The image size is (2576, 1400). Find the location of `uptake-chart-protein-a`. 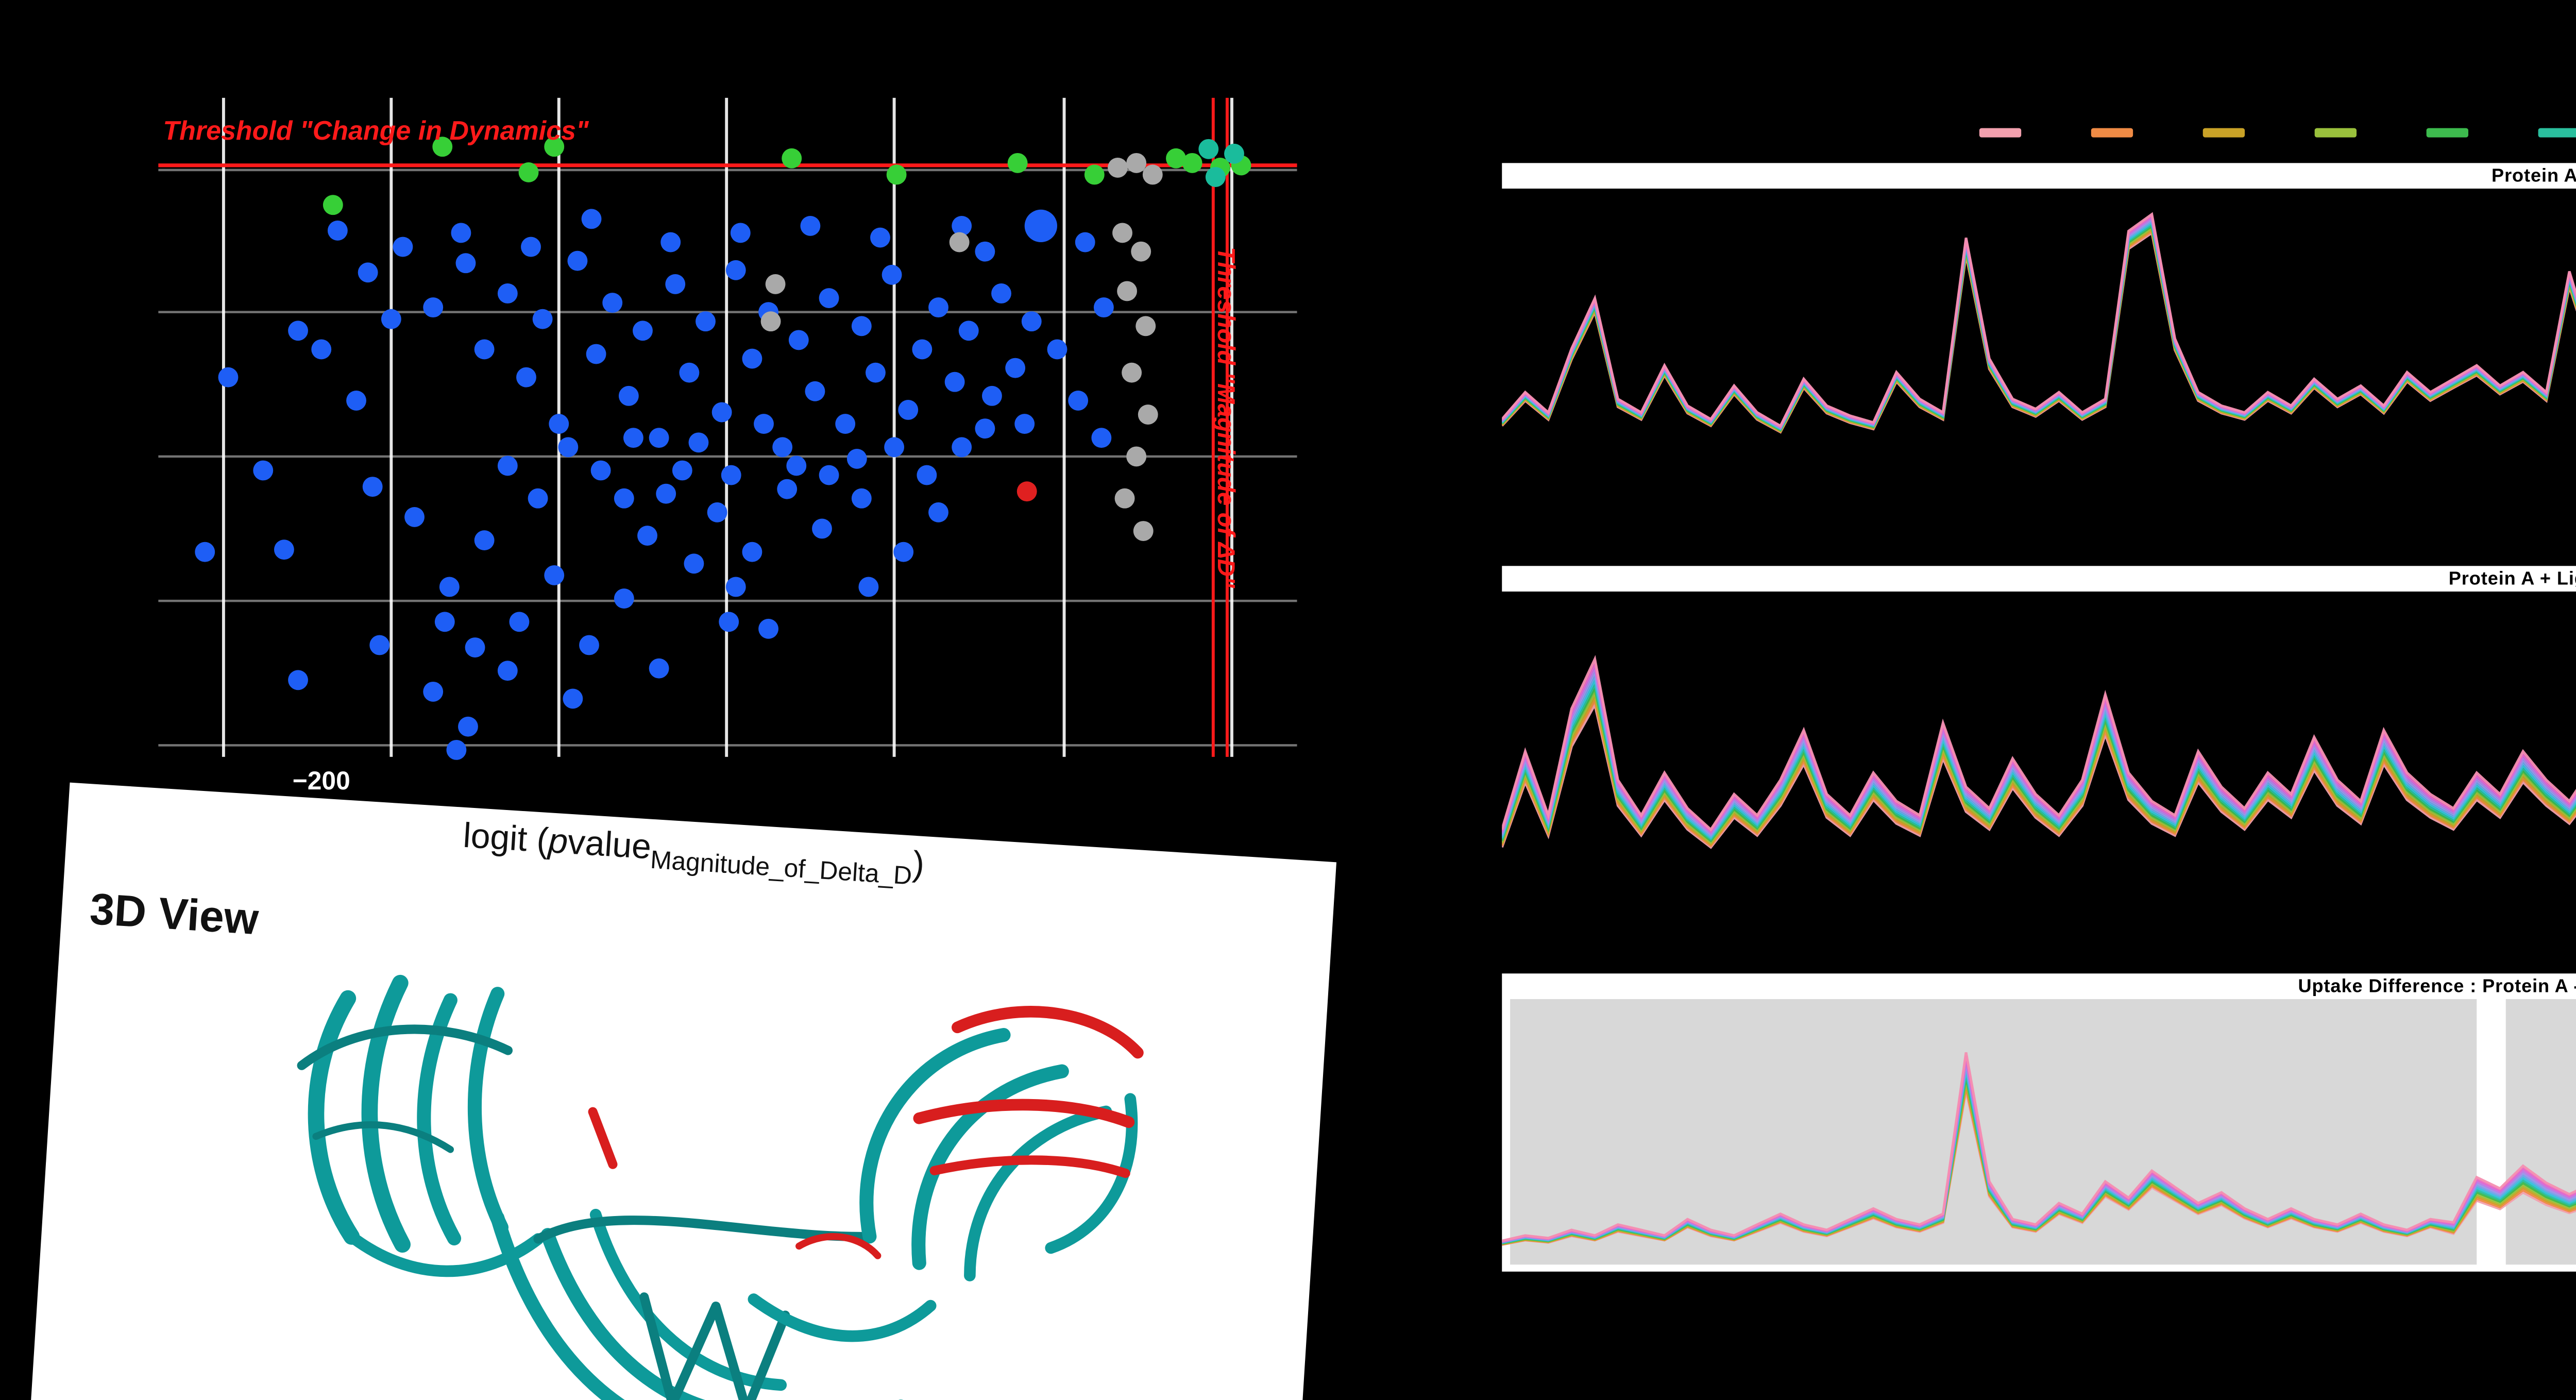

uptake-chart-protein-a is located at coordinates (2039, 366).